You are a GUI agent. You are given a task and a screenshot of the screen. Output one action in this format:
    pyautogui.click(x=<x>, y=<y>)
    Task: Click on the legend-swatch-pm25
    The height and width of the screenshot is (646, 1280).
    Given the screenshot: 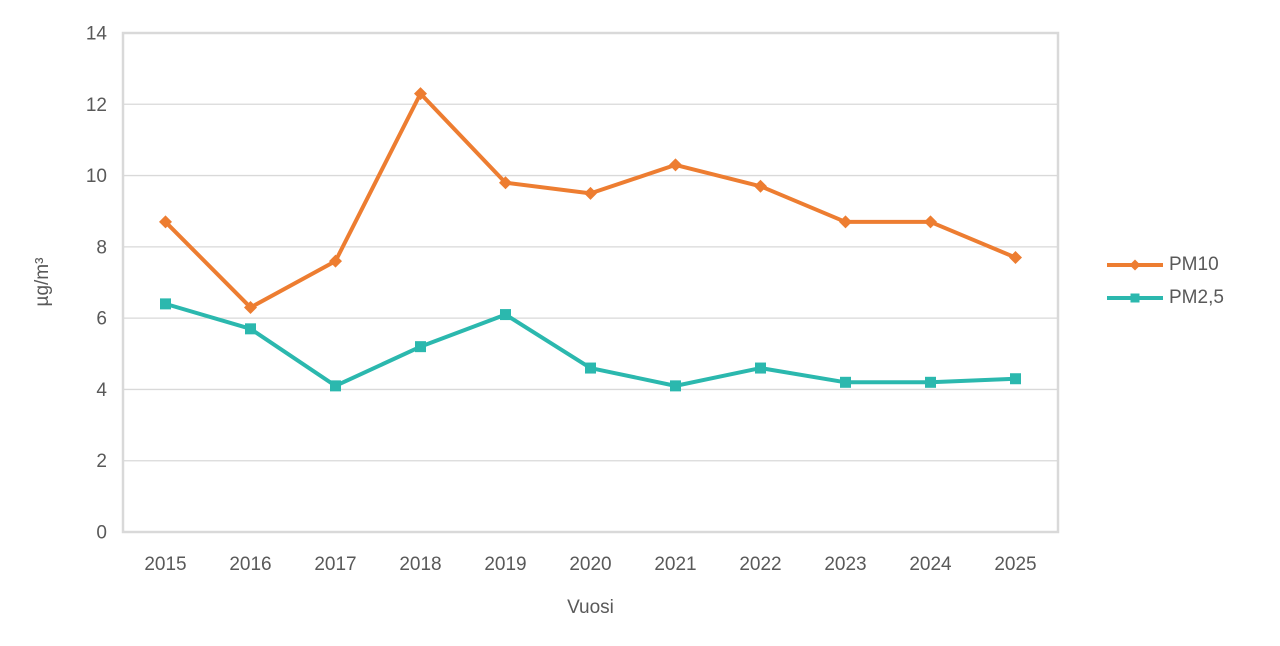 What is the action you would take?
    pyautogui.click(x=1135, y=298)
    